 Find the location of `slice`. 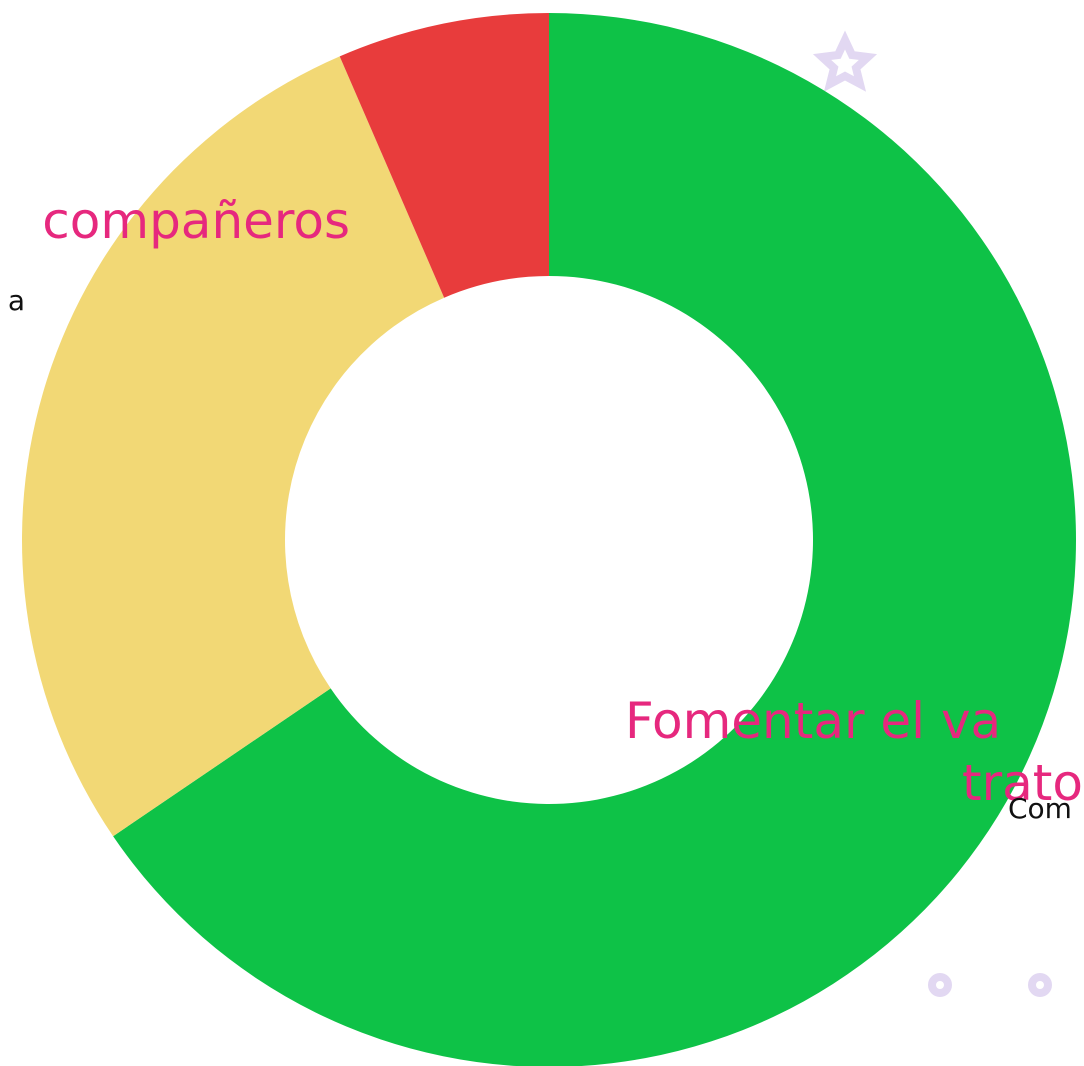

slice is located at coordinates (444, 155).